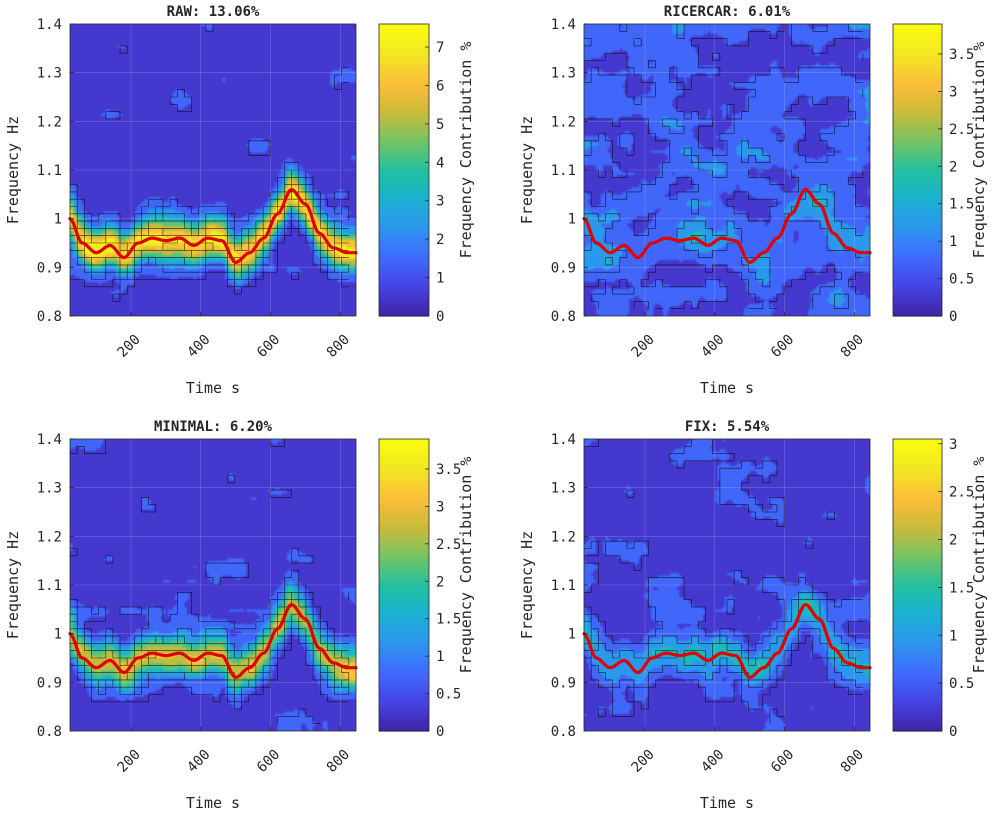 The width and height of the screenshot is (1000, 814). What do you see at coordinates (58, 220) in the screenshot?
I see `y-tick-label: 1` at bounding box center [58, 220].